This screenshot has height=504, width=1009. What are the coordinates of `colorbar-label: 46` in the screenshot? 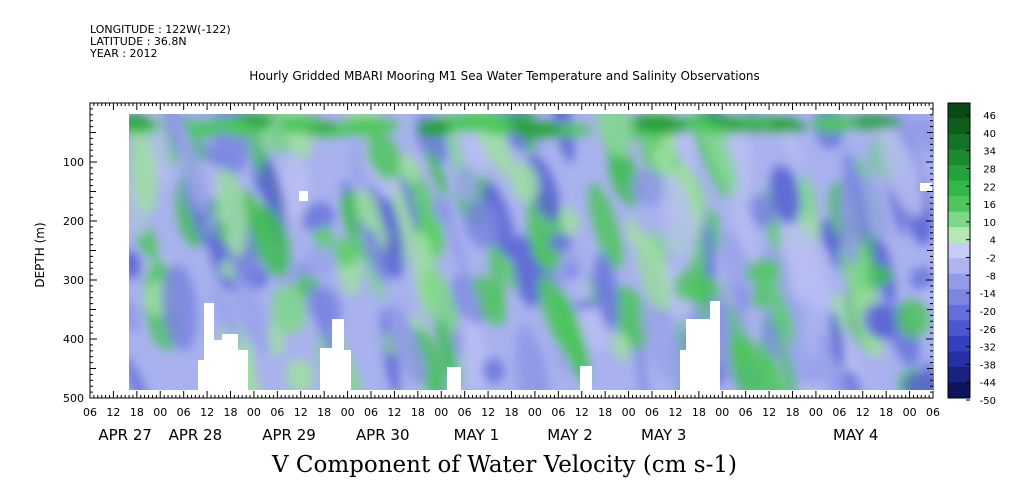 It's located at (989, 116).